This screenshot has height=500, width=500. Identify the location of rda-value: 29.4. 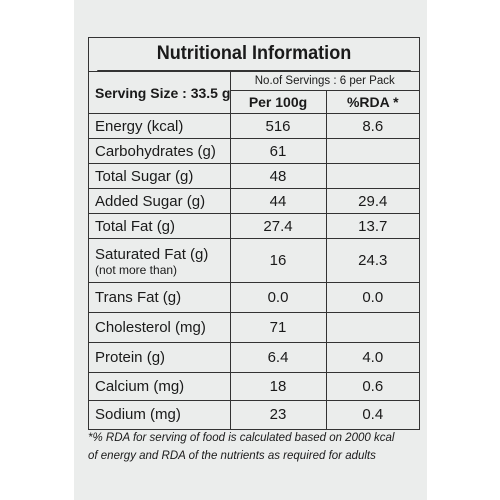
(372, 201).